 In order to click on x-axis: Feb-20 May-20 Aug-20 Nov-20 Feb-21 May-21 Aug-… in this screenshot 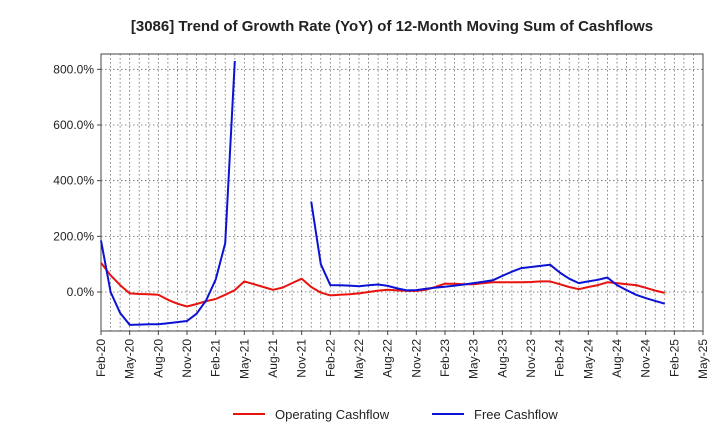, I will do `click(402, 355)`.